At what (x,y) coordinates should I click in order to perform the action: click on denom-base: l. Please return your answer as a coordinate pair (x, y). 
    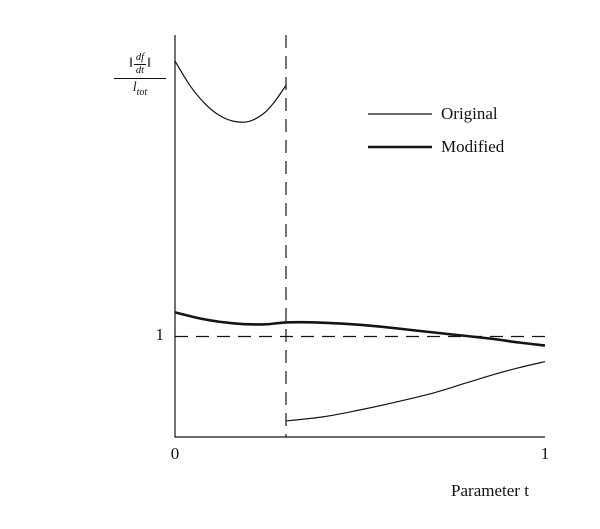
    Looking at the image, I should click on (134, 88).